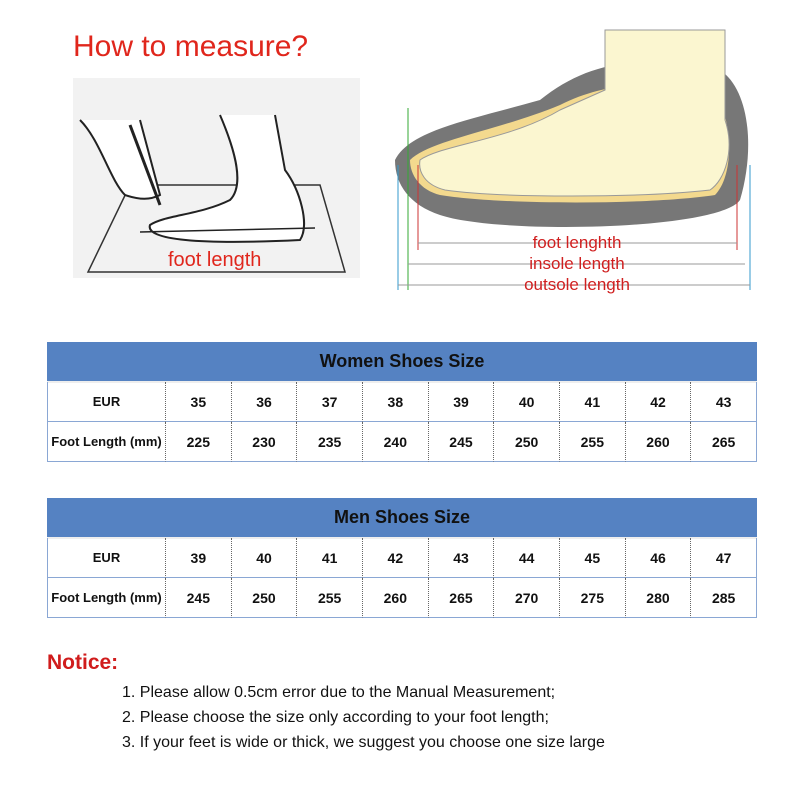 The width and height of the screenshot is (800, 800). I want to click on foot-drawing, so click(226, 178).